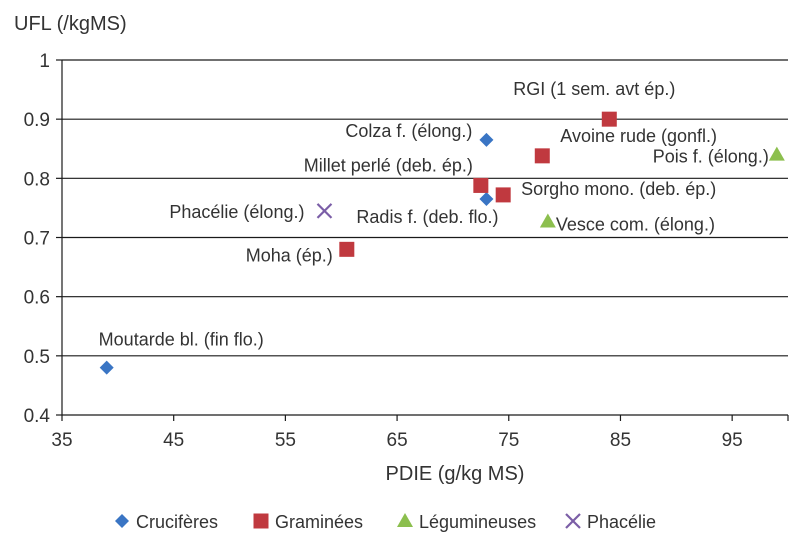 This screenshot has width=800, height=543. Describe the element at coordinates (547, 220) in the screenshot. I see `point-vesce-com-elong` at that location.